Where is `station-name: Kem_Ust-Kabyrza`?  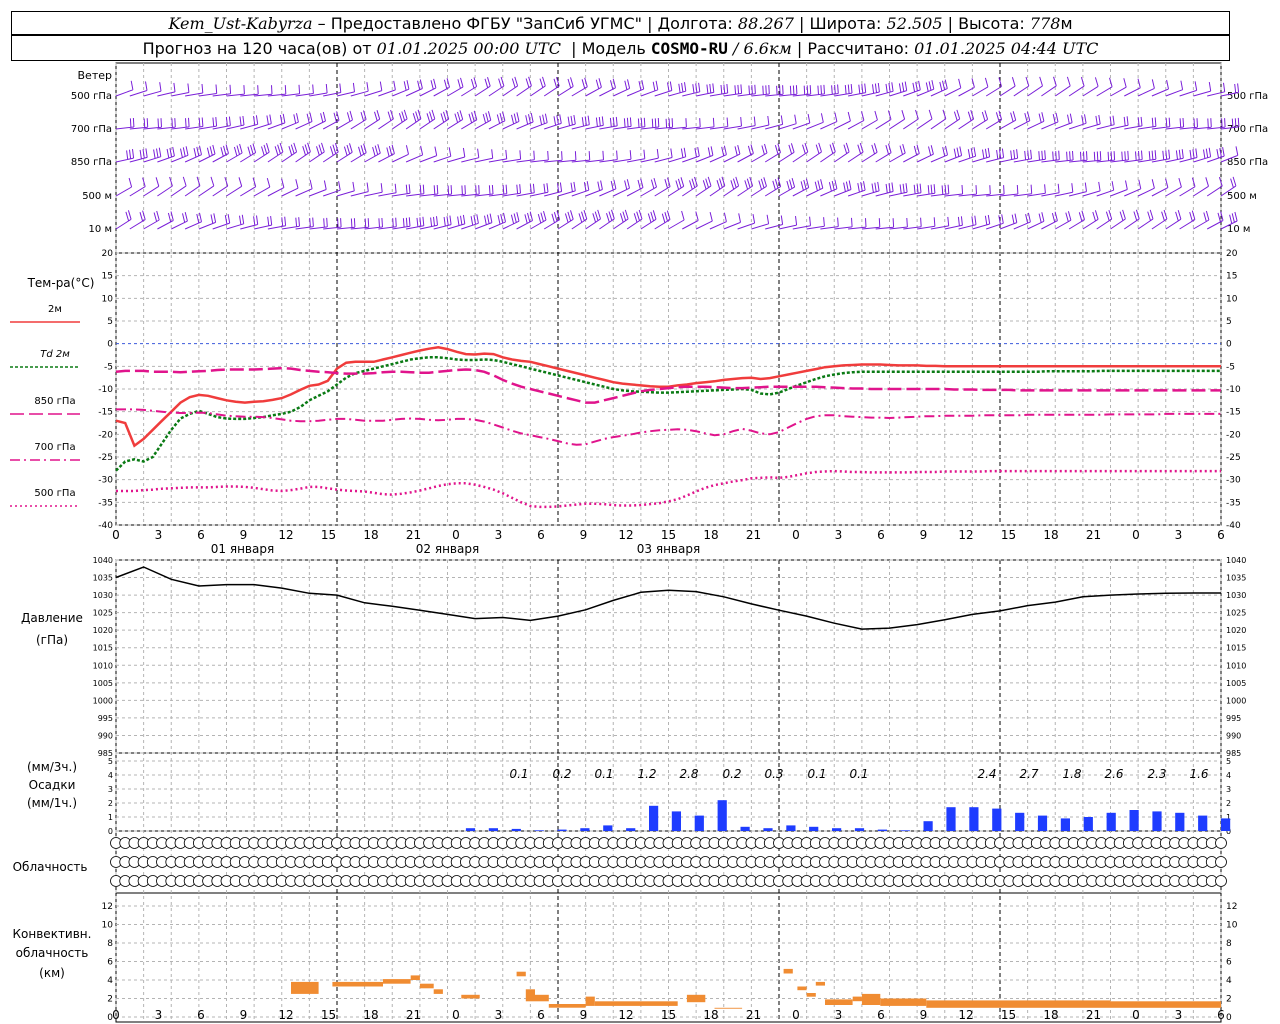
station-name: Kem_Ust-Kabyrza is located at coordinates (240, 23).